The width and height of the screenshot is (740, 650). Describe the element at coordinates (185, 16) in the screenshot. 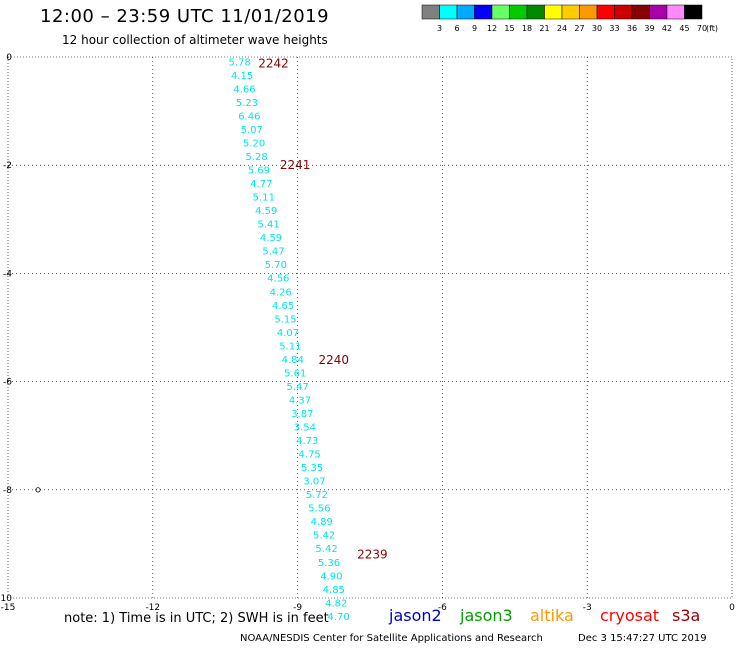

I see `chart-title: 12:00 – 23:59 UTC 11/01/2019` at that location.